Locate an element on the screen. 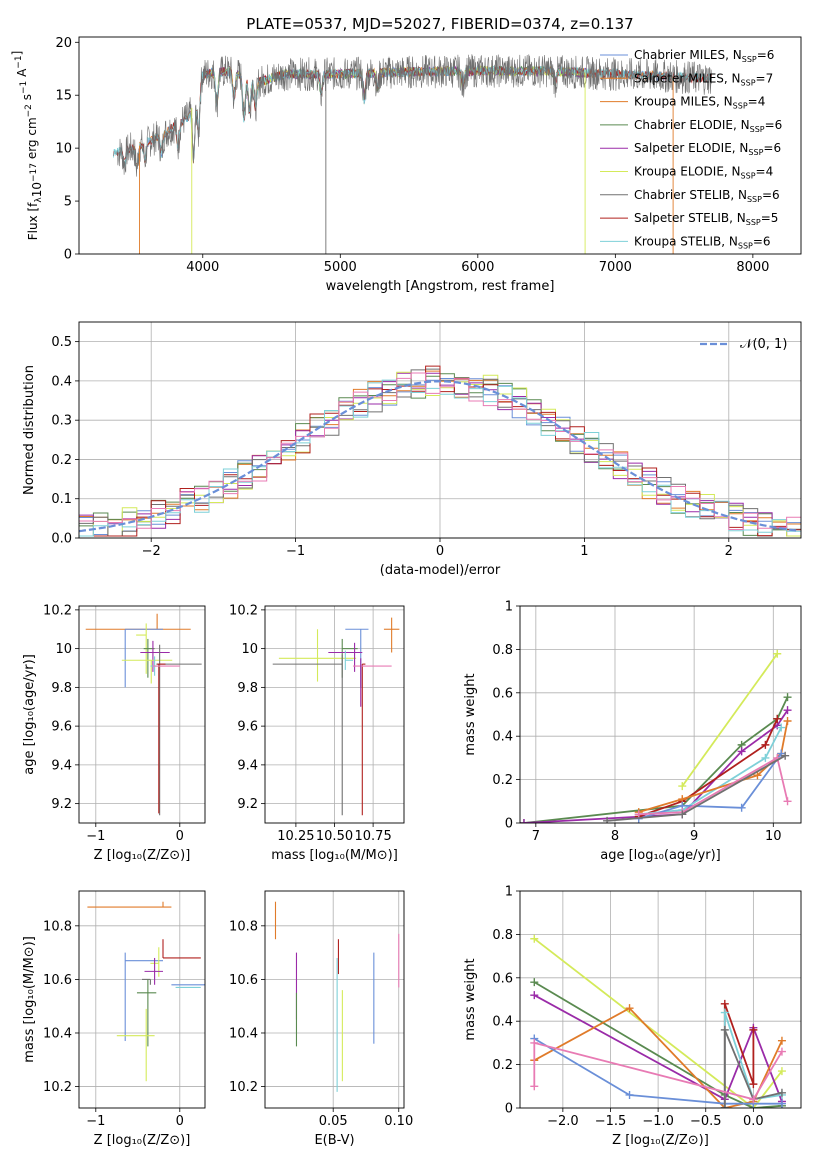 Image resolution: width=819 pixels, height=1170 pixels. label-span: −2 is located at coordinates (29, 110).